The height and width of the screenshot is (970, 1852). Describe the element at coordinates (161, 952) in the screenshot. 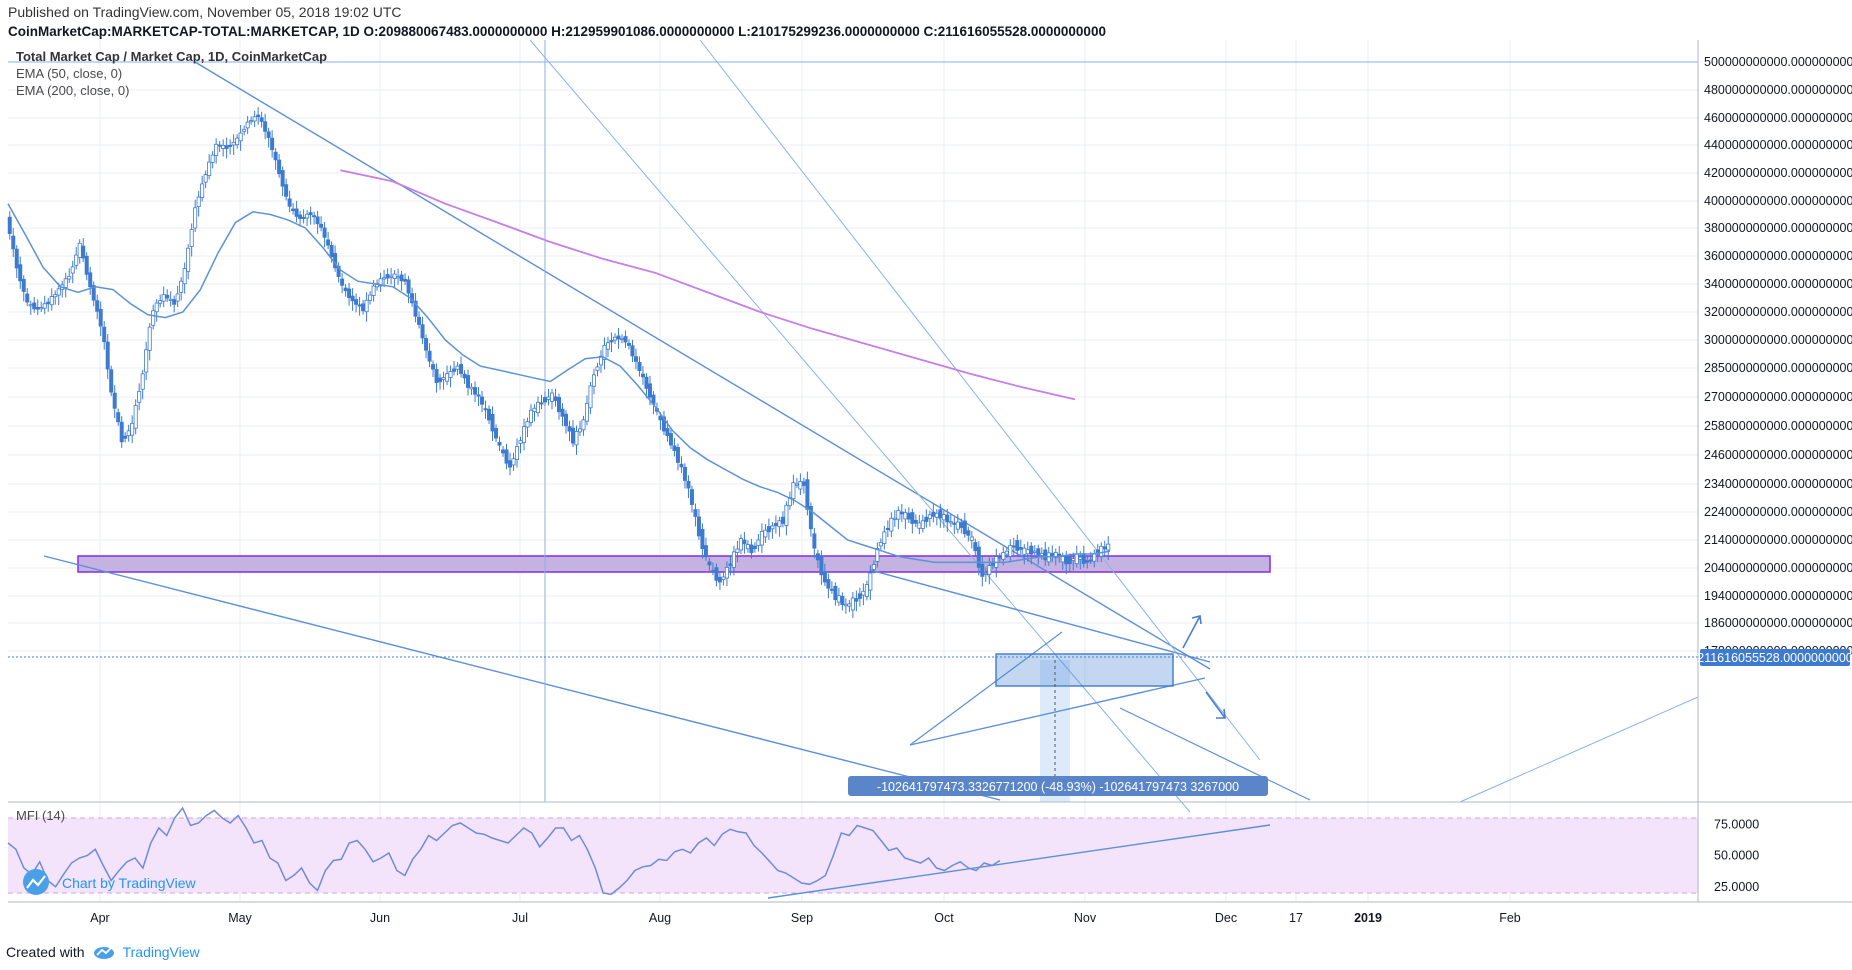

I see `tradingview-link: TradingView` at that location.